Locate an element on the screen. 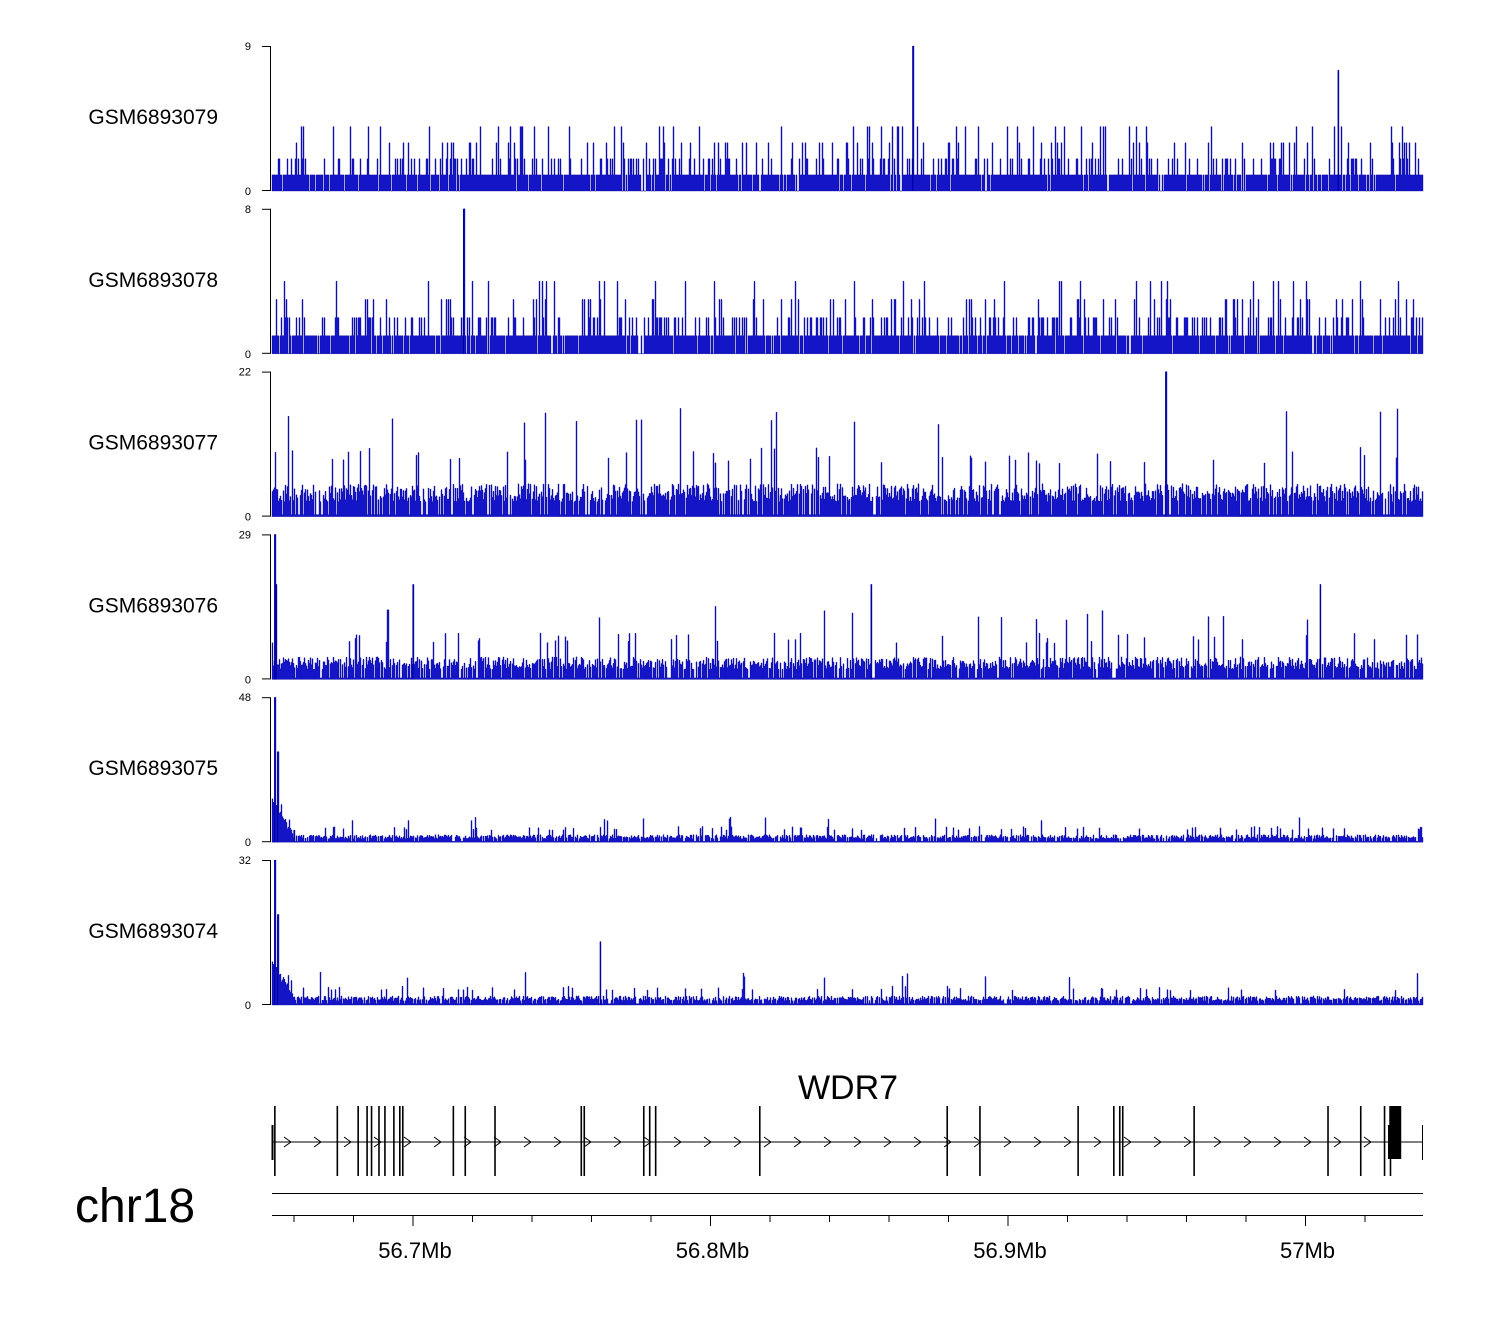 Image resolution: width=1500 pixels, height=1320 pixels. gene-model: WDR7 is located at coordinates (847, 1122).